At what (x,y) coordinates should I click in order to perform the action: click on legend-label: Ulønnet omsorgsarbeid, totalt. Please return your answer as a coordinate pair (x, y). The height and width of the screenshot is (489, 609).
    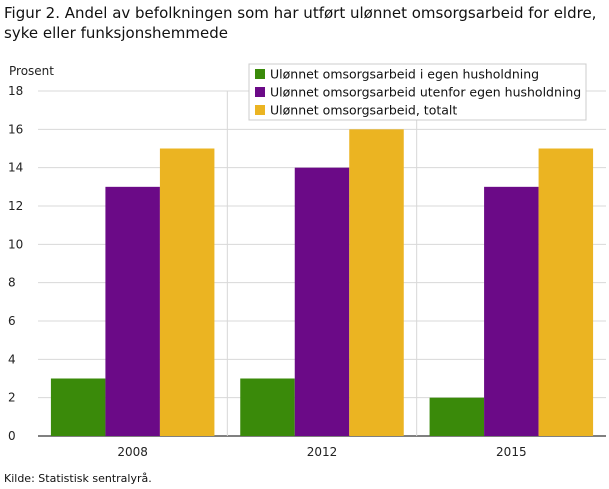
    Looking at the image, I should click on (363, 110).